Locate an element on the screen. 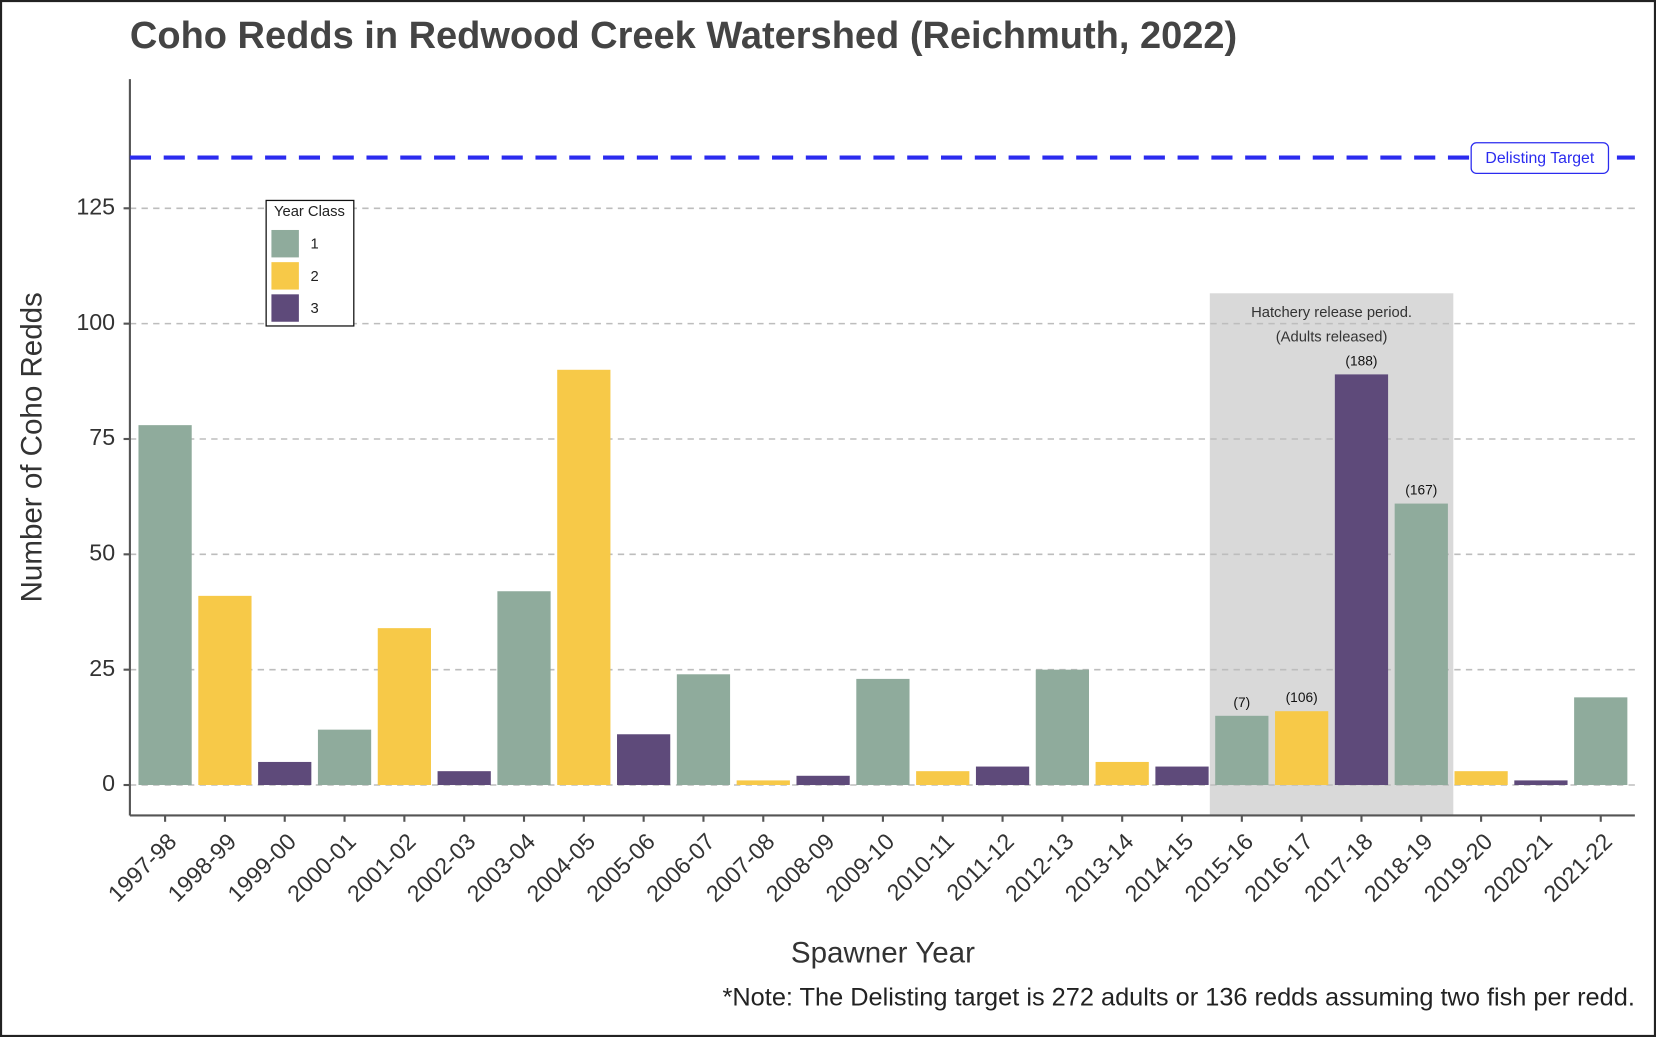 The height and width of the screenshot is (1037, 1656). adults-released-label: (106) is located at coordinates (1302, 697).